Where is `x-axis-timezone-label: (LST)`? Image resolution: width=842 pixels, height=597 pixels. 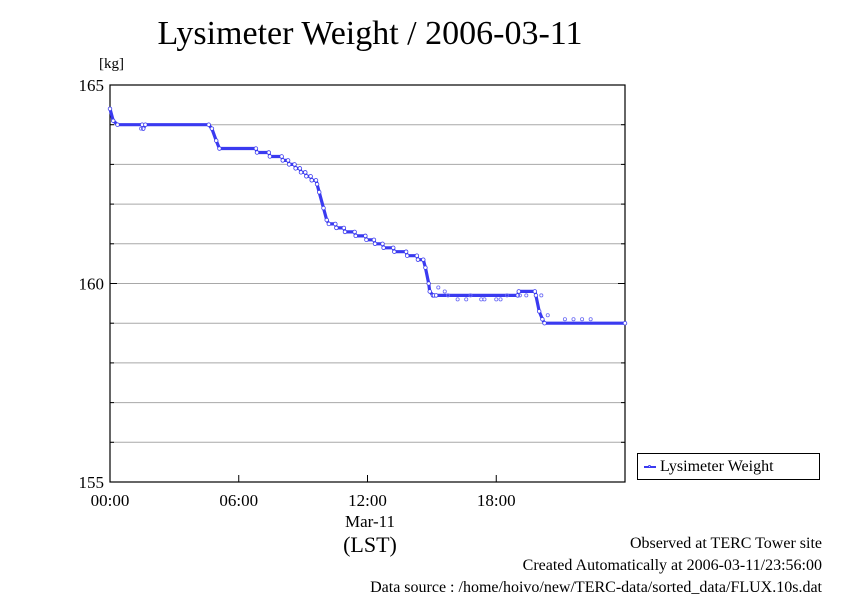 x-axis-timezone-label: (LST) is located at coordinates (370, 544).